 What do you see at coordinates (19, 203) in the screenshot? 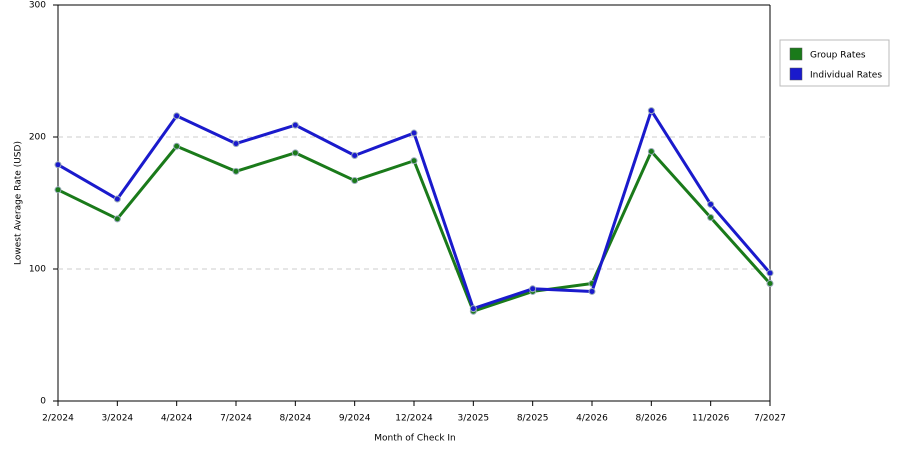
I see `y-axis-title: Lowest Average Rate (USD)` at bounding box center [19, 203].